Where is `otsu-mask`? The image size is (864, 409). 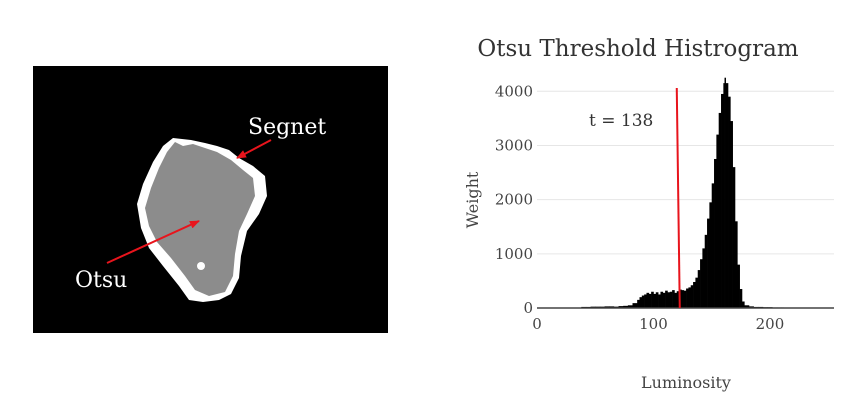 otsu-mask is located at coordinates (200, 219).